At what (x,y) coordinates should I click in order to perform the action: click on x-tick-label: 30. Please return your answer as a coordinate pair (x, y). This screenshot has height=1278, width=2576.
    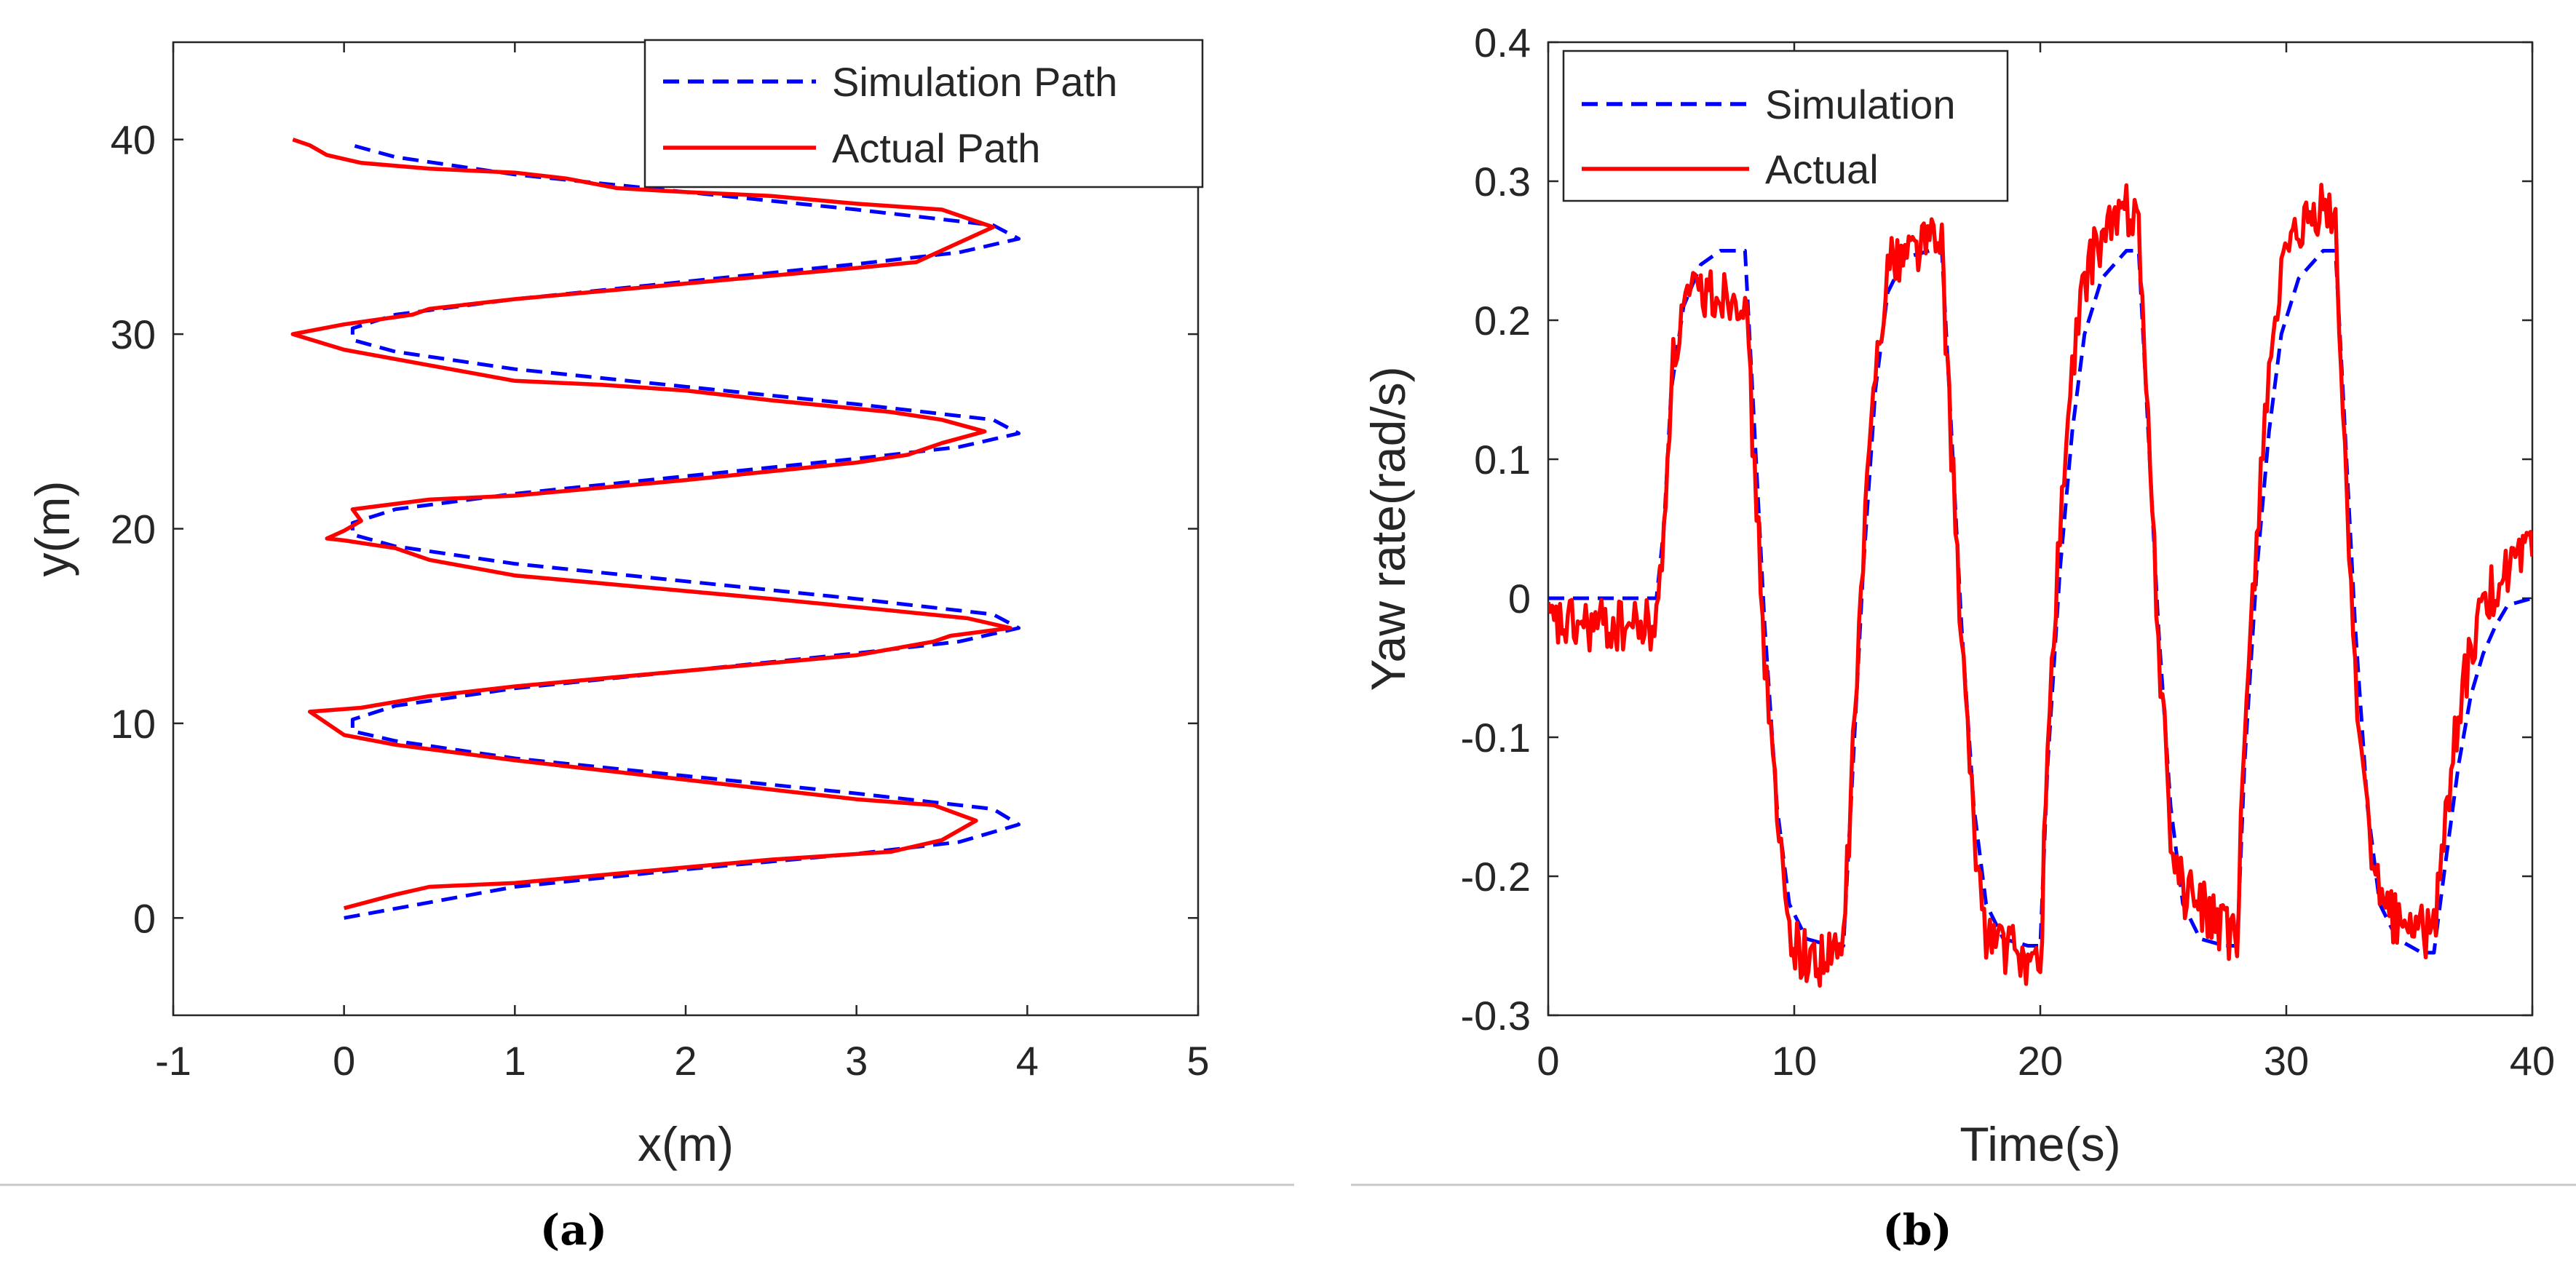
    Looking at the image, I should click on (2286, 1061).